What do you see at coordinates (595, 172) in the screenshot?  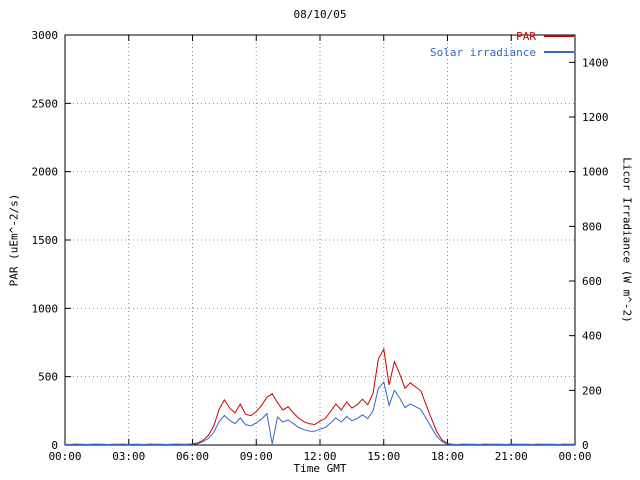 I see `right-tick-label: 1000` at bounding box center [595, 172].